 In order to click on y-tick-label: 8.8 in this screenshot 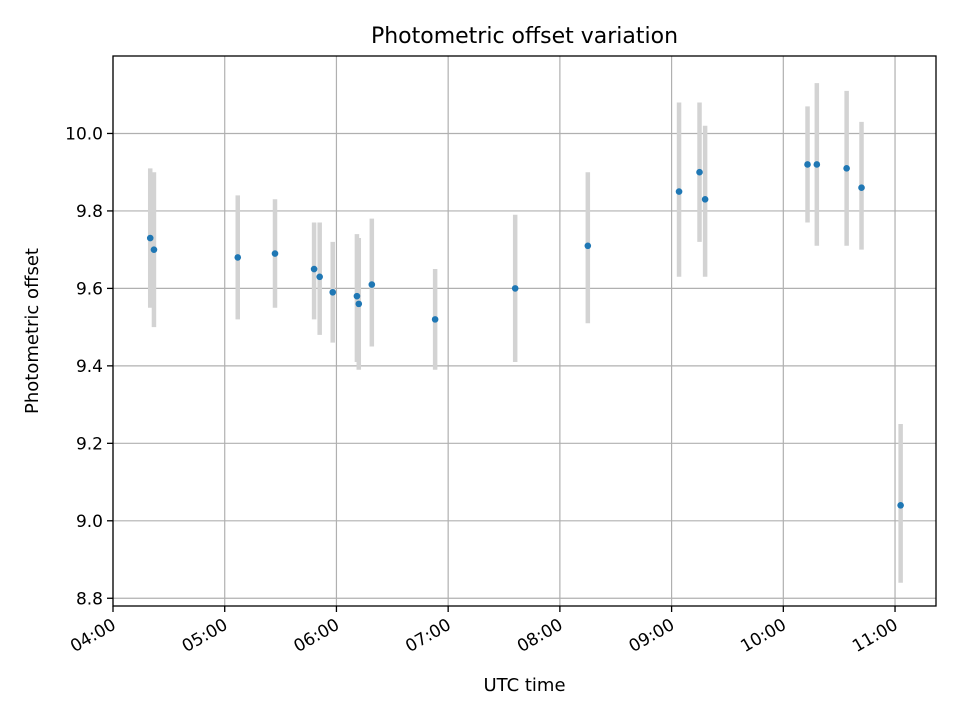, I will do `click(89, 599)`.